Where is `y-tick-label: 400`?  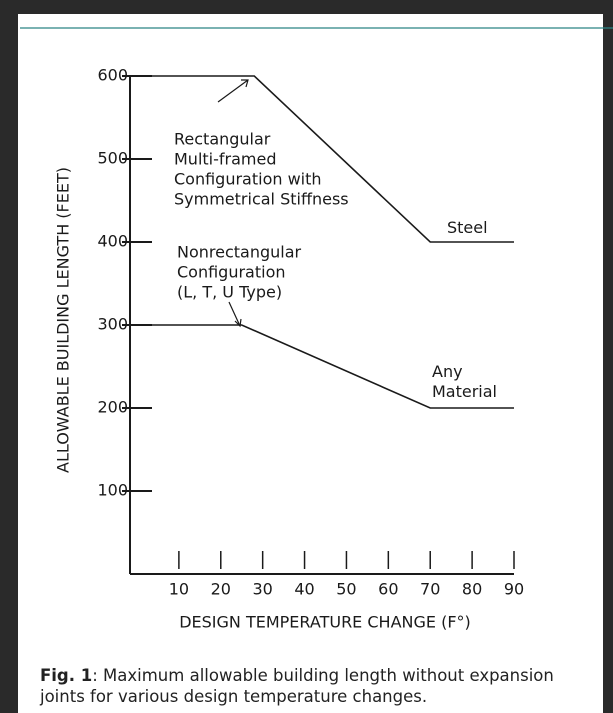 y-tick-label: 400 is located at coordinates (112, 241).